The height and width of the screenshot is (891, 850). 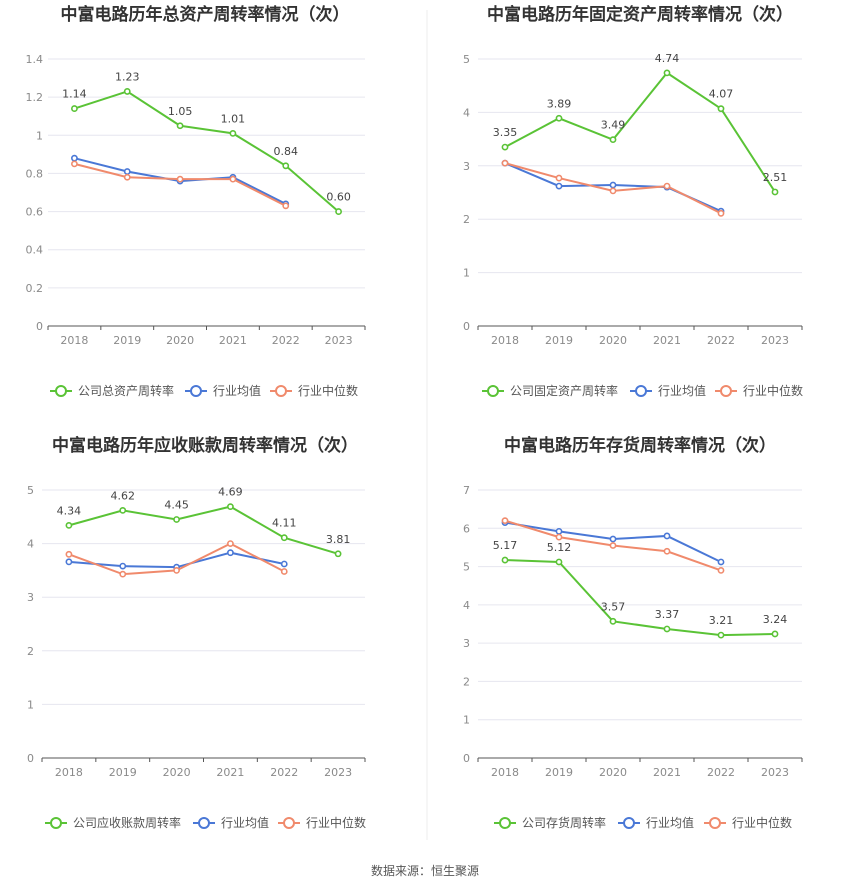 What do you see at coordinates (640, 445) in the screenshot?
I see `chart-title: 中富电路历年存货周转率情况（次）` at bounding box center [640, 445].